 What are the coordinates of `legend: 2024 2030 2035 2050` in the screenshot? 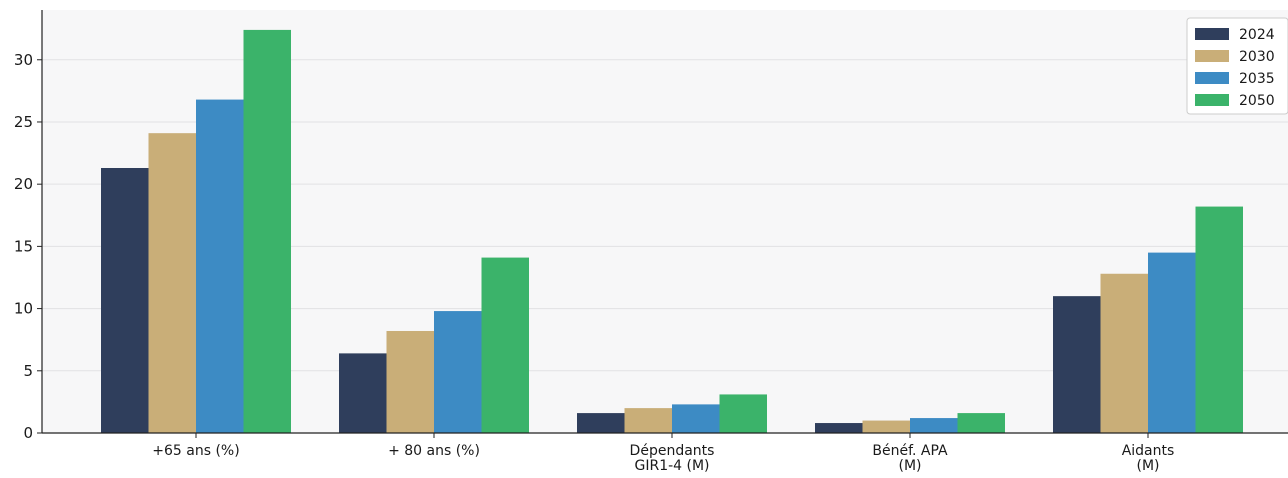 It's located at (1237, 66).